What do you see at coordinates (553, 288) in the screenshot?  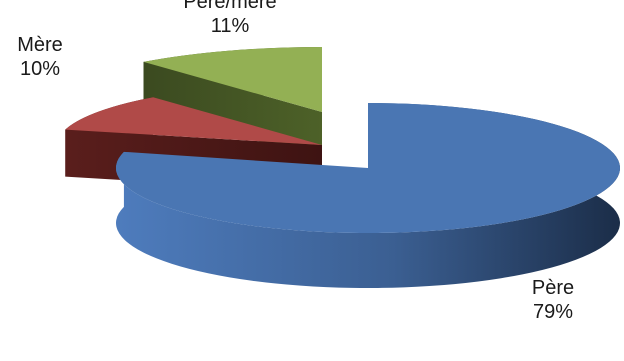 I see `slice-label-pere: Père` at bounding box center [553, 288].